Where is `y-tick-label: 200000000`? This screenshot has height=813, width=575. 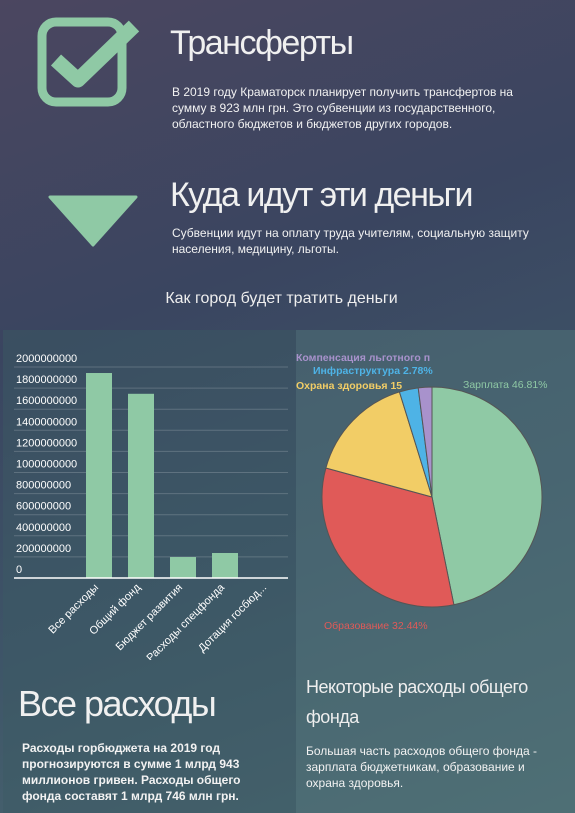
y-tick-label: 200000000 is located at coordinates (43, 549).